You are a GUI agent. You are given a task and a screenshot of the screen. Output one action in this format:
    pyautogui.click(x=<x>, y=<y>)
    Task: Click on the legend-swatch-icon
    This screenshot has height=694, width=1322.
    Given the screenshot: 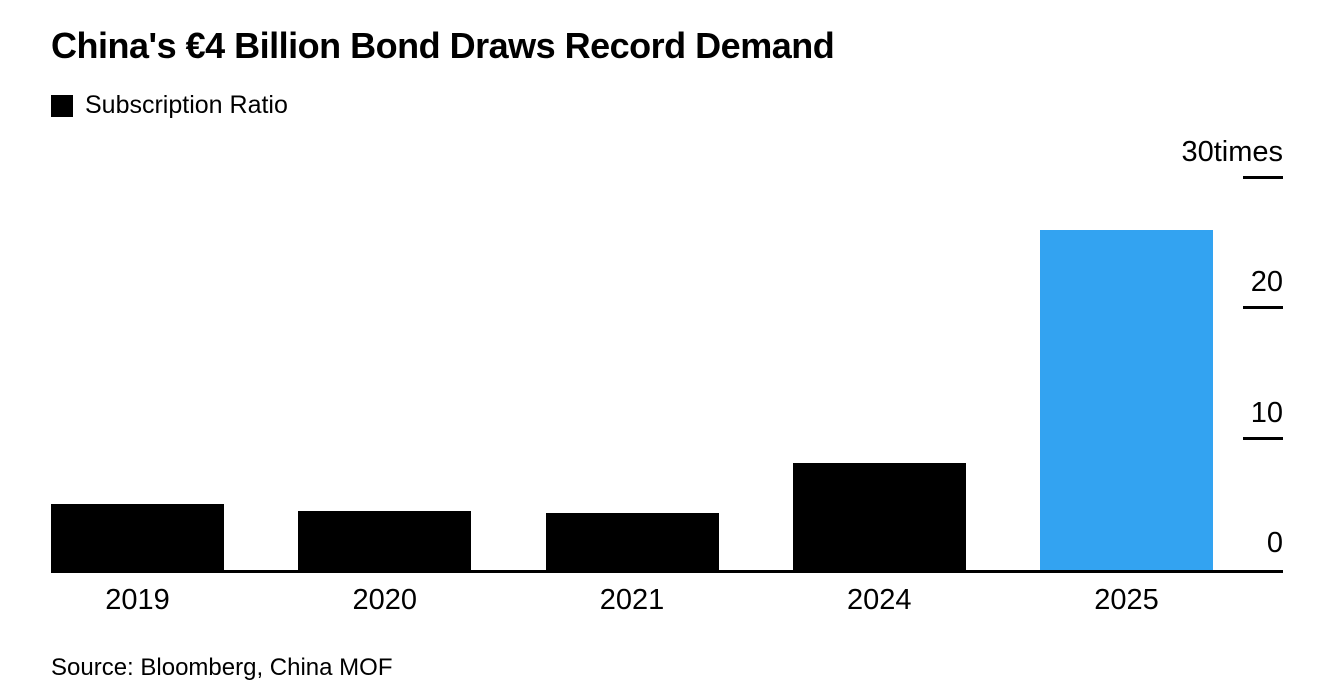 What is the action you would take?
    pyautogui.click(x=62, y=105)
    